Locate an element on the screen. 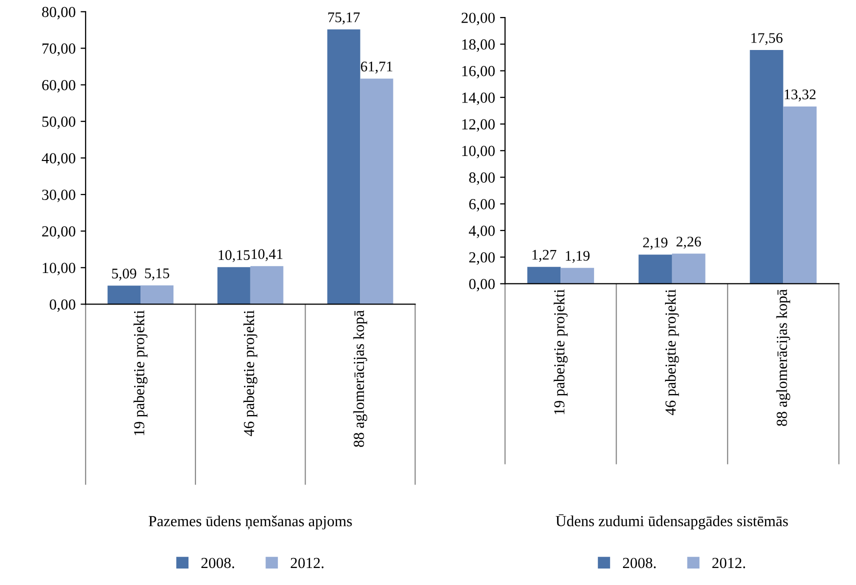 This screenshot has width=856, height=585. y-tick-label: 30,00 is located at coordinates (59, 196).